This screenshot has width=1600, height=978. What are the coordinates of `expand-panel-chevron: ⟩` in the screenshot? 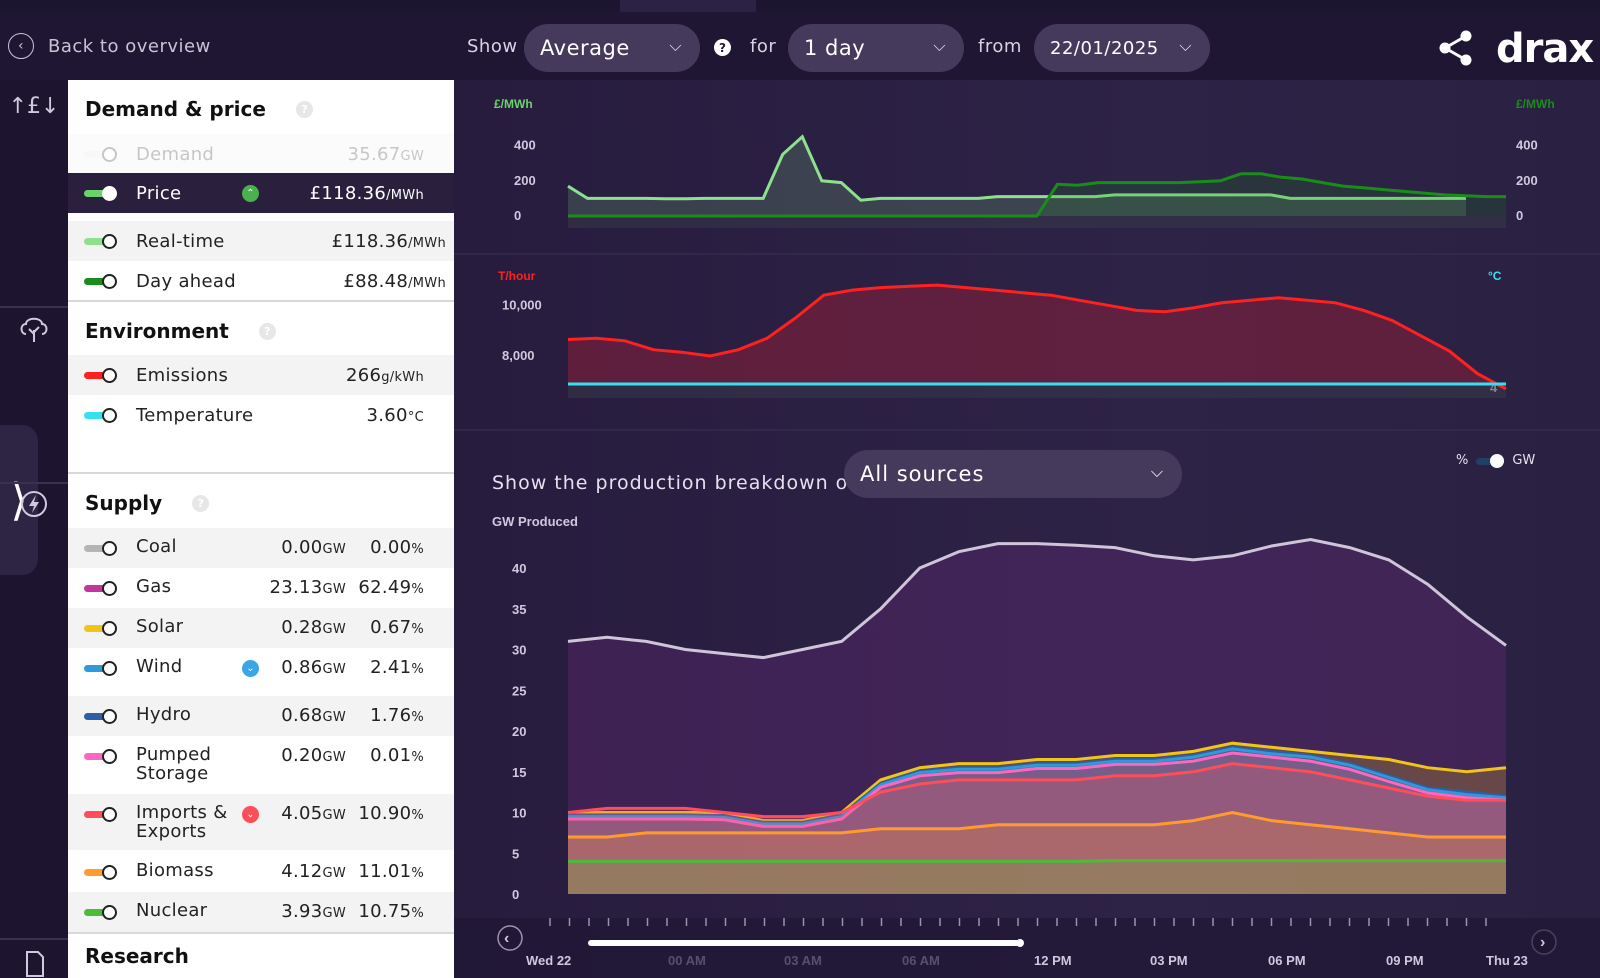 It's located at (19, 500).